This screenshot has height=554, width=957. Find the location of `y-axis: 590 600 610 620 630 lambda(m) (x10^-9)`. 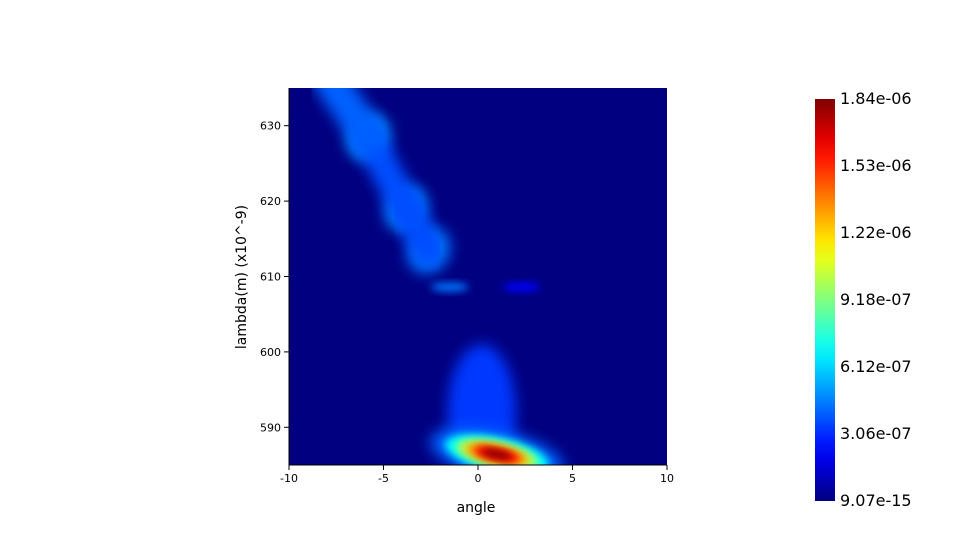

y-axis: 590 600 610 620 630 lambda(m) (x10^-9) is located at coordinates (262, 276).